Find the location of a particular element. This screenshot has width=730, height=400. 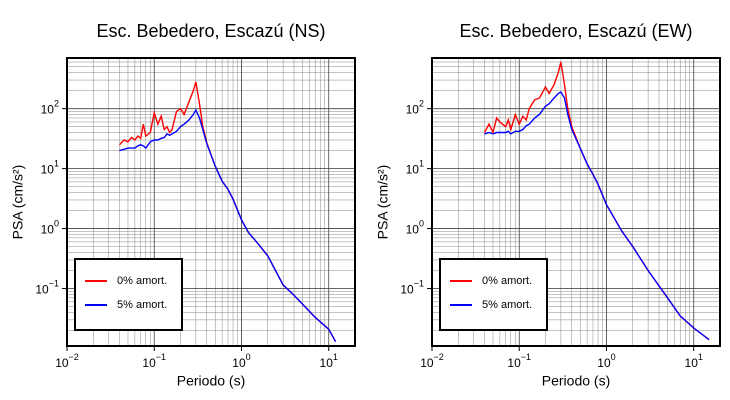

chart-title: Esc. Bebedero, Escazú (NS) is located at coordinates (210, 31).